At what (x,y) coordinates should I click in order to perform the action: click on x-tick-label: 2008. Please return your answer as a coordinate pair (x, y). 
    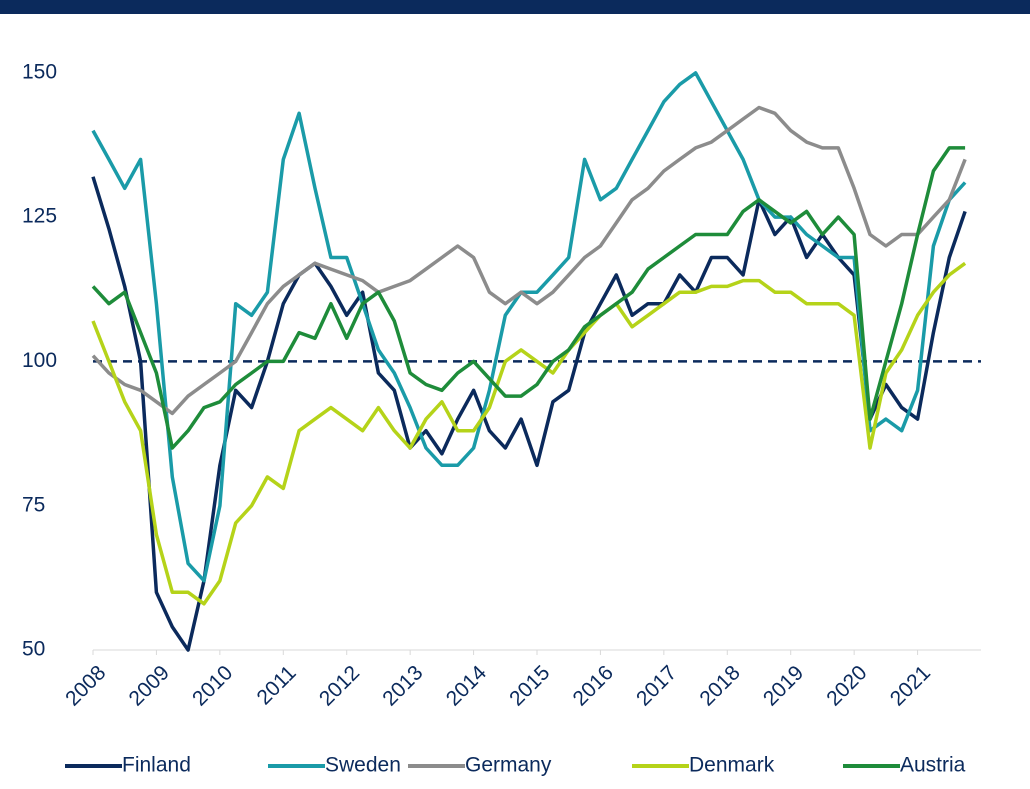
    Looking at the image, I should click on (85, 685).